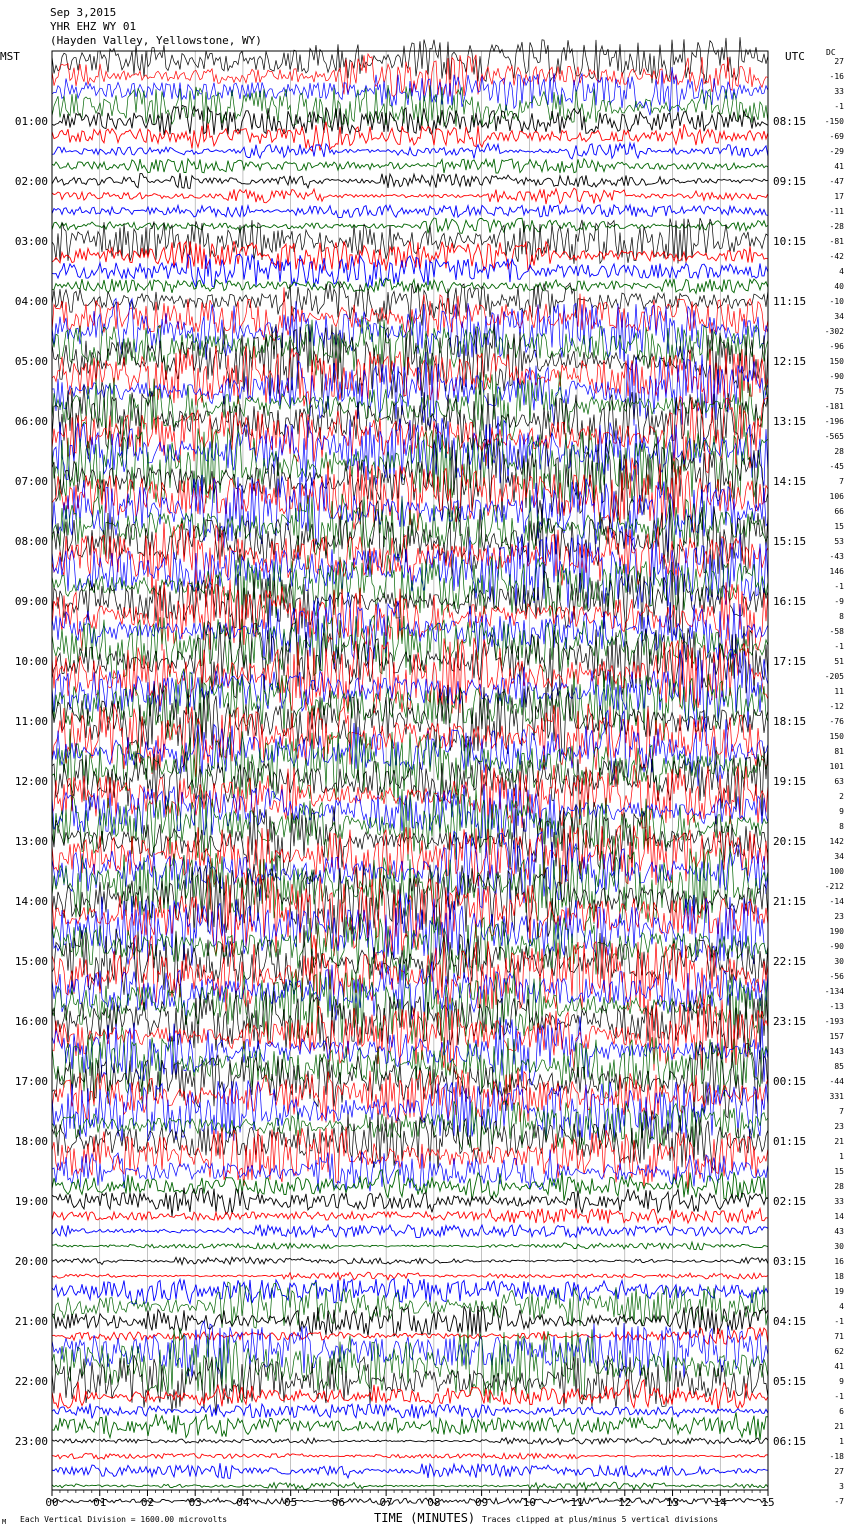 This screenshot has width=850, height=1534. I want to click on dc-offset-label: 190, so click(837, 931).